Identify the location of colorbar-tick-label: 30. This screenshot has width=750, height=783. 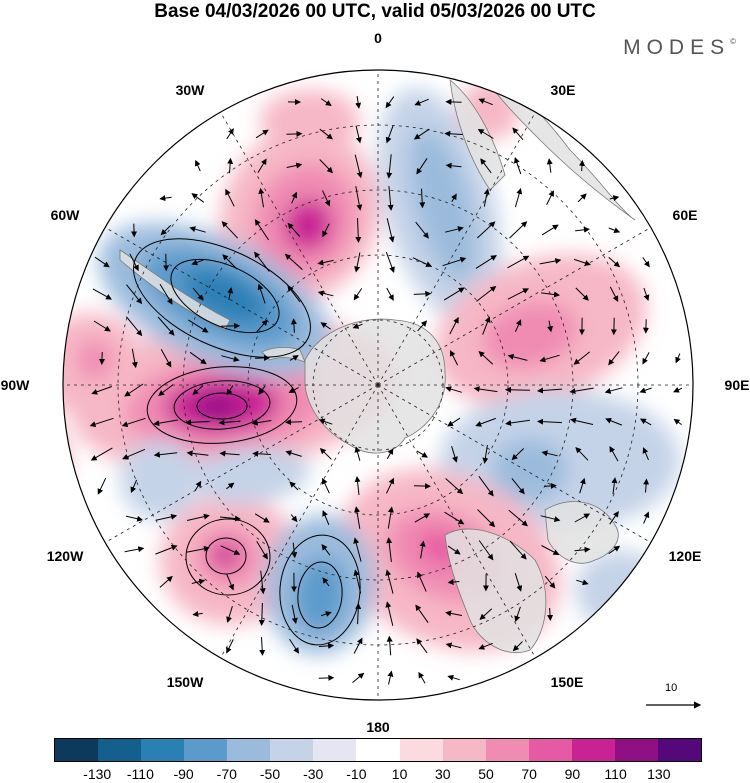
(443, 774).